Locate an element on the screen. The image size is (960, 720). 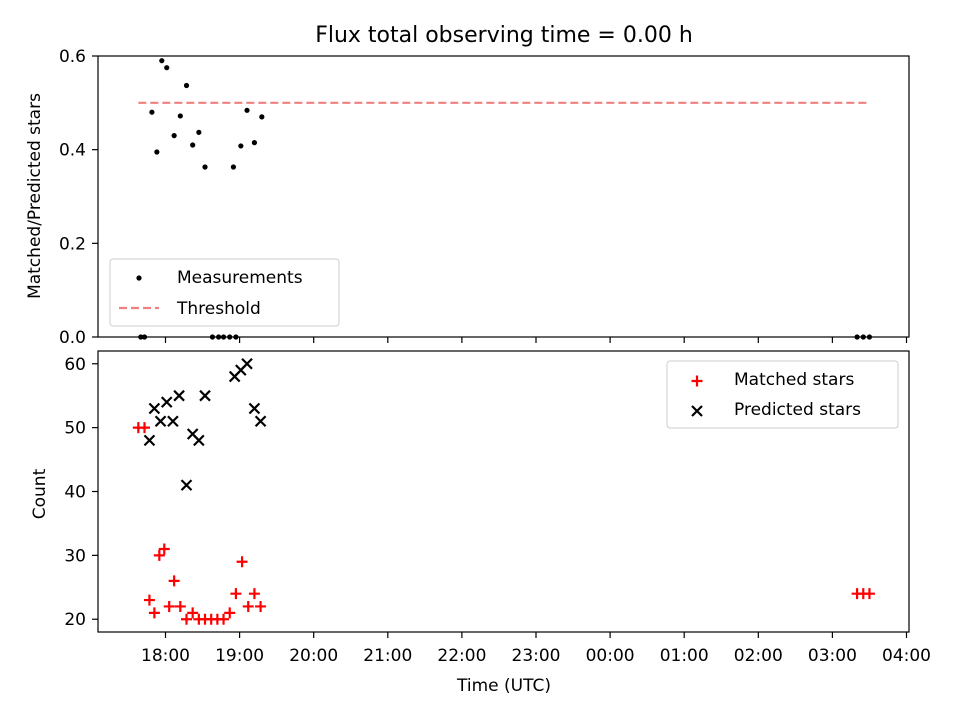
chart-title: Flux total observing time = 0.00 h is located at coordinates (504, 35).